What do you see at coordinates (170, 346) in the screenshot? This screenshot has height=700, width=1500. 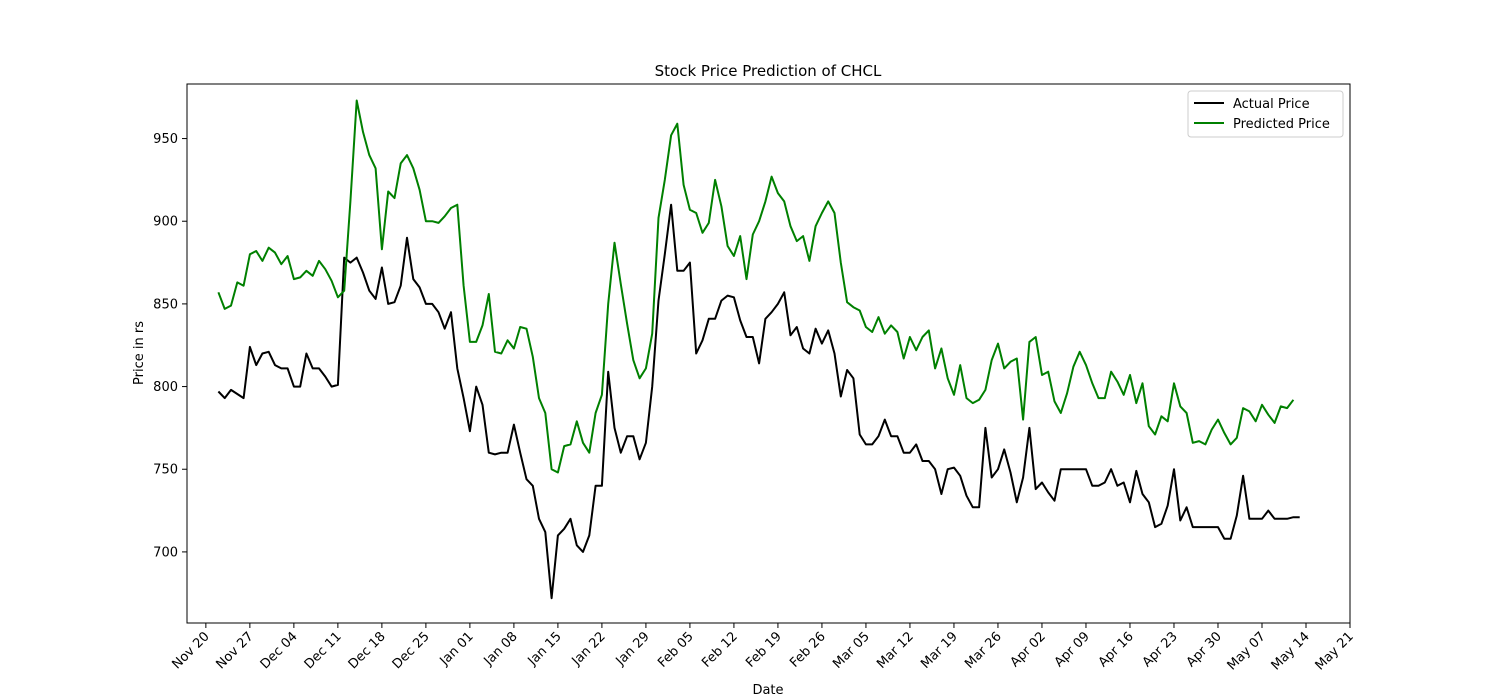 I see `y-axis-ticks: 700 750 800 850 900 950` at bounding box center [170, 346].